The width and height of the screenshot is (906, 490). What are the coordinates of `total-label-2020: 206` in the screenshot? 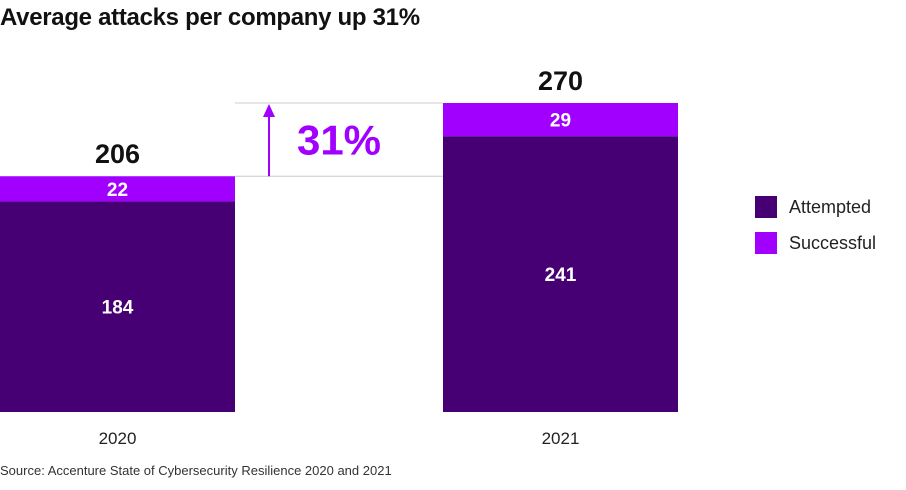 It's located at (117, 154).